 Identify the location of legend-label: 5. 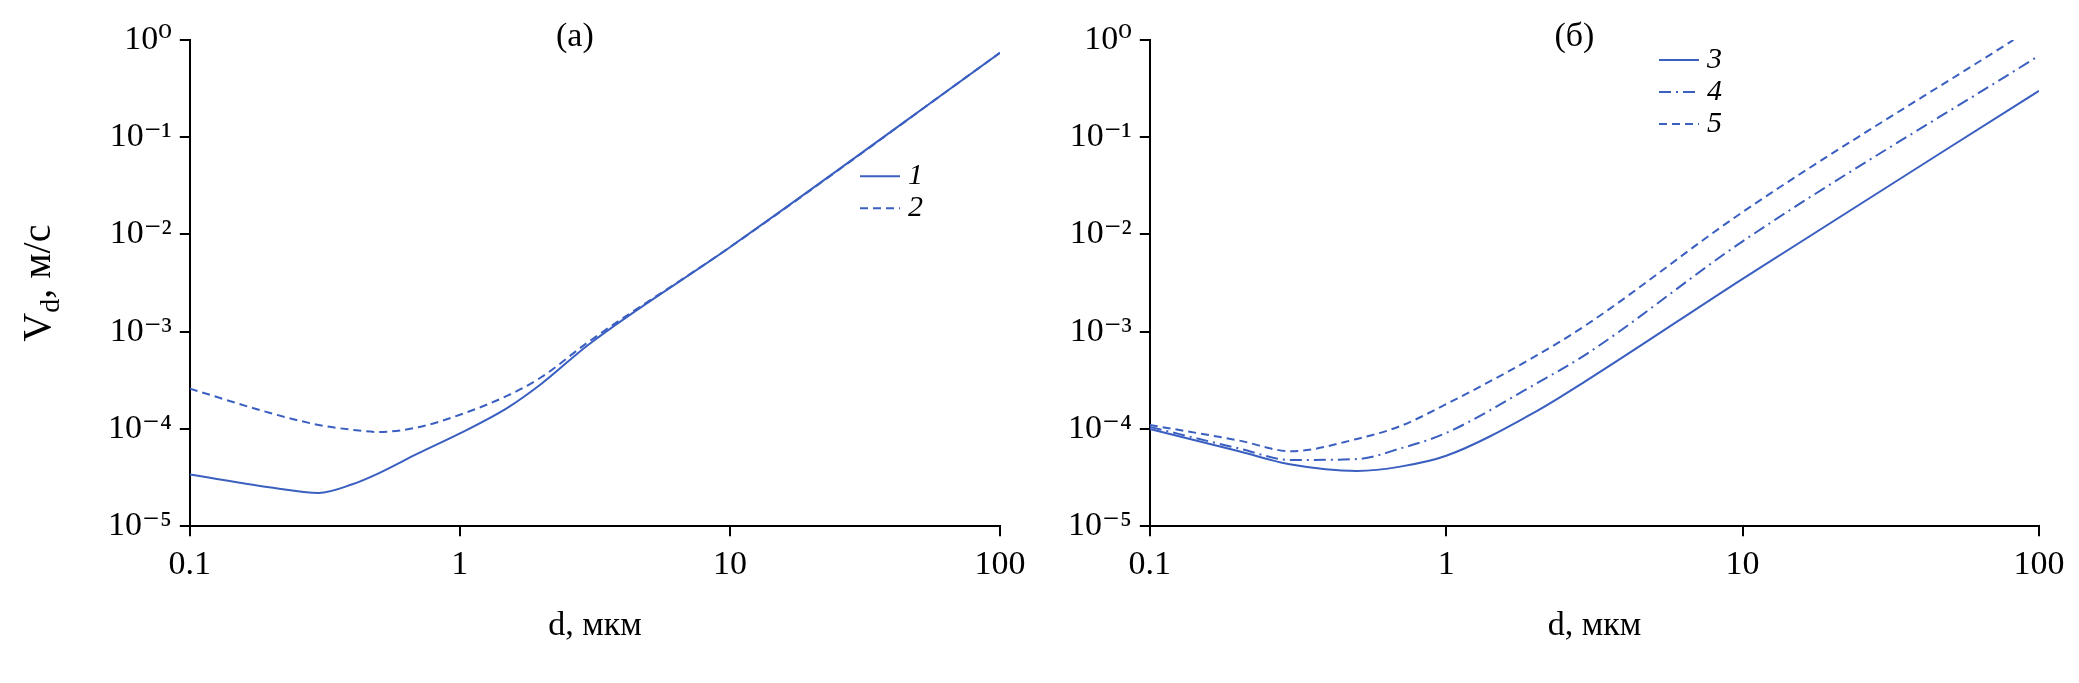
(1714, 121).